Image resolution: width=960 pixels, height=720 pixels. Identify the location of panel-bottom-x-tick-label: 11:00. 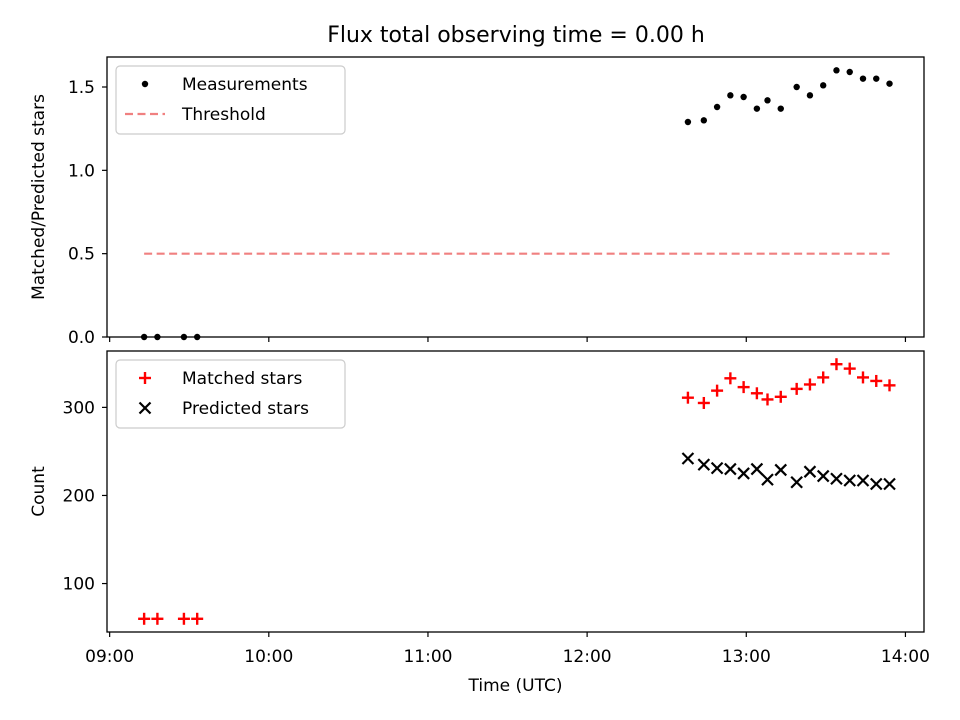
(427, 657).